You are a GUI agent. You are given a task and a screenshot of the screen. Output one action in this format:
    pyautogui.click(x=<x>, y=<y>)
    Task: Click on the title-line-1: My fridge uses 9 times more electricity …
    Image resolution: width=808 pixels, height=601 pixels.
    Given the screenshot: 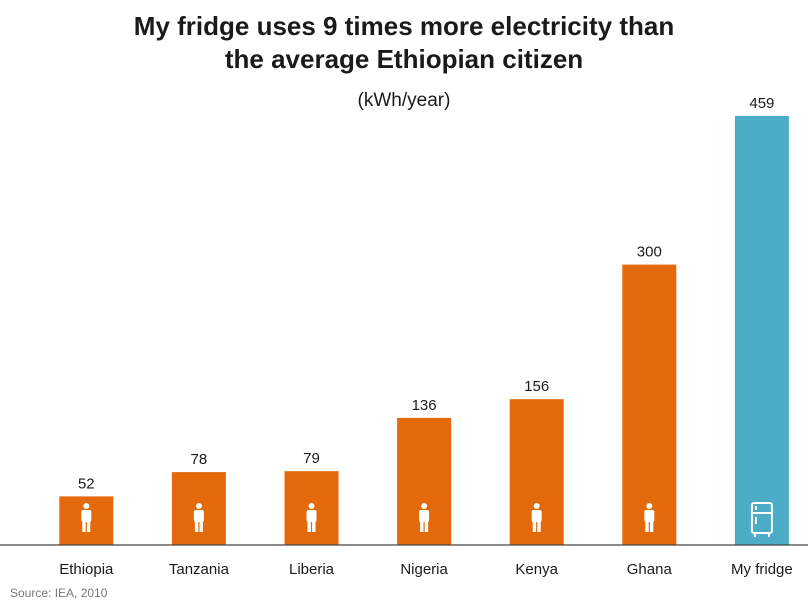 What is the action you would take?
    pyautogui.click(x=404, y=26)
    